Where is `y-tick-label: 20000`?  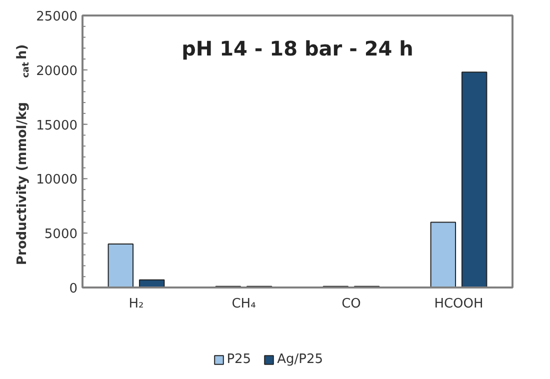 y-tick-label: 20000 is located at coordinates (57, 71).